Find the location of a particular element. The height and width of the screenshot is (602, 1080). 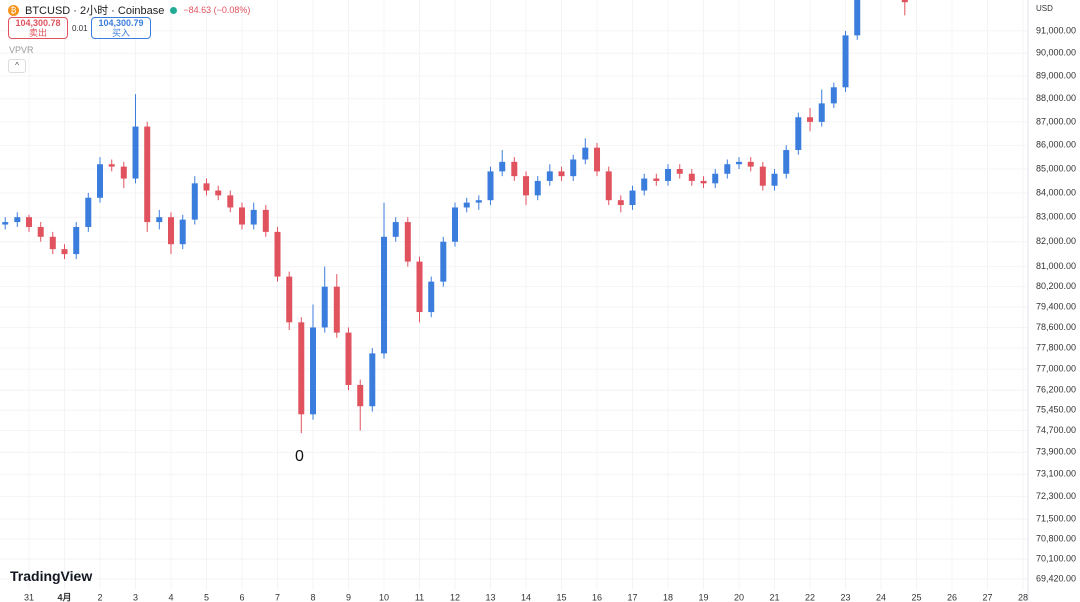

x-tick-label: 19 is located at coordinates (704, 597).